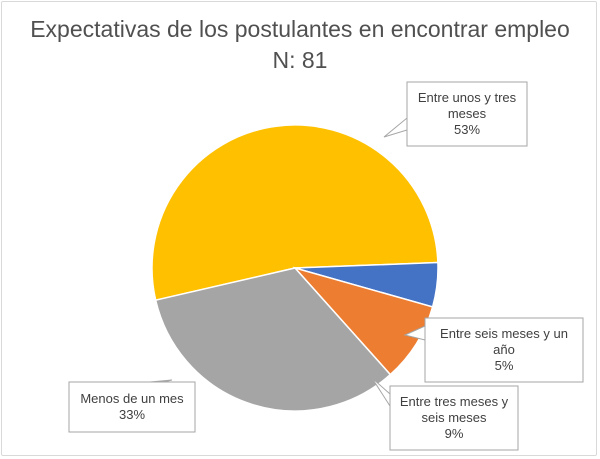 The height and width of the screenshot is (459, 600). Describe the element at coordinates (132, 398) in the screenshot. I see `data-label-category: Menos de un mes` at that location.